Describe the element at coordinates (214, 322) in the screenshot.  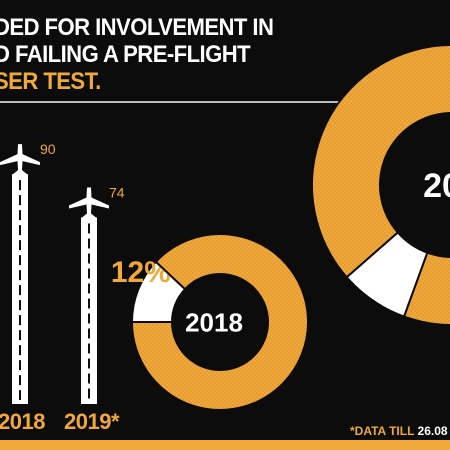
I see `donut-center-label: 2018` at that location.